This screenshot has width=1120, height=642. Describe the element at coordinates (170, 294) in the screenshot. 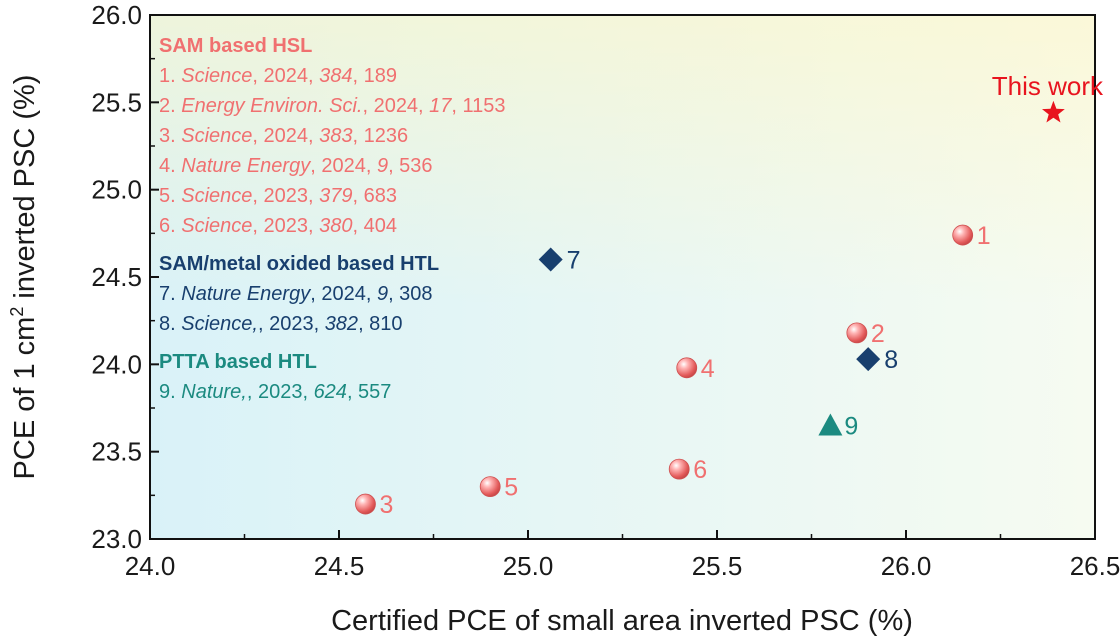

I see `reference-part: 7.` at that location.